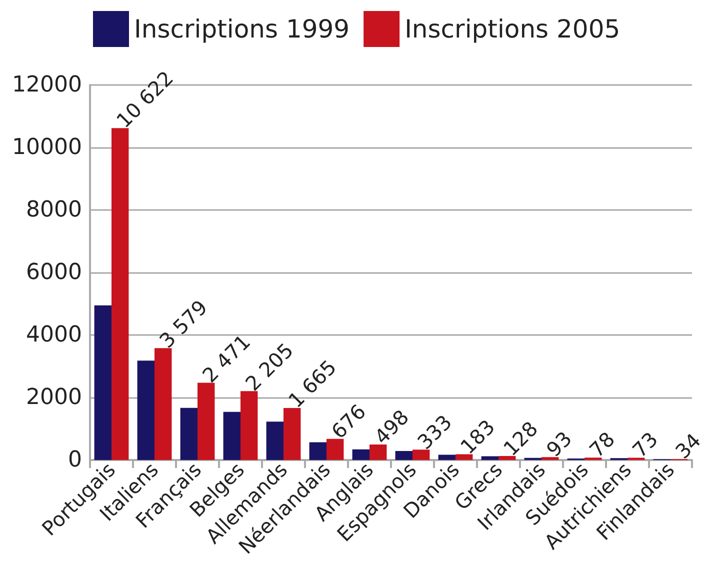 The height and width of the screenshot is (575, 706). Describe the element at coordinates (688, 446) in the screenshot. I see `data-label: 34` at that location.